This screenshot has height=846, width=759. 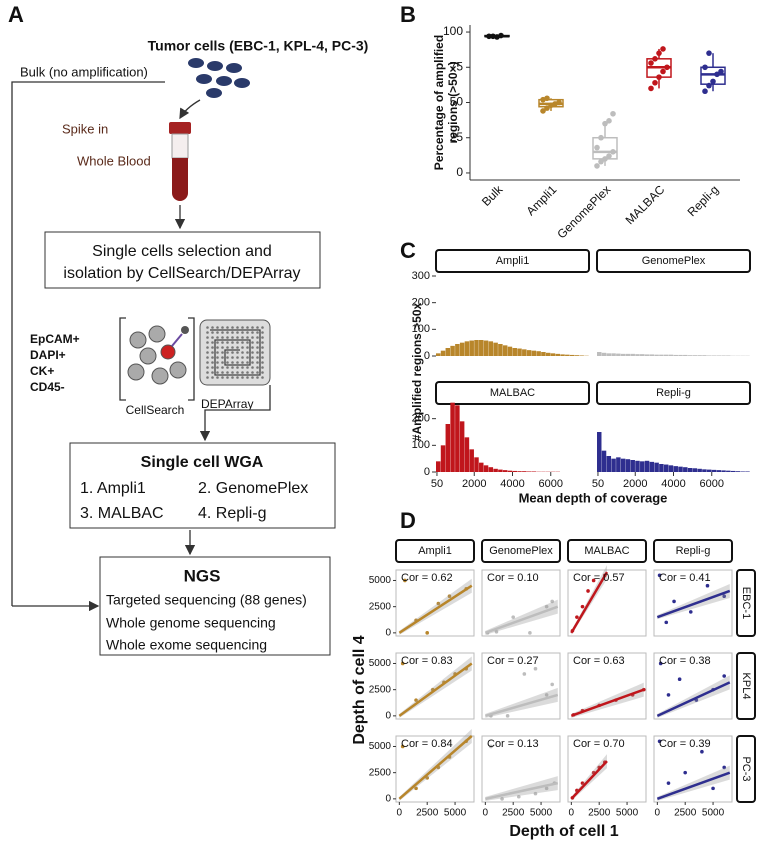 I want to click on y-axis-label: Depth of cell 4, so click(x=359, y=689).